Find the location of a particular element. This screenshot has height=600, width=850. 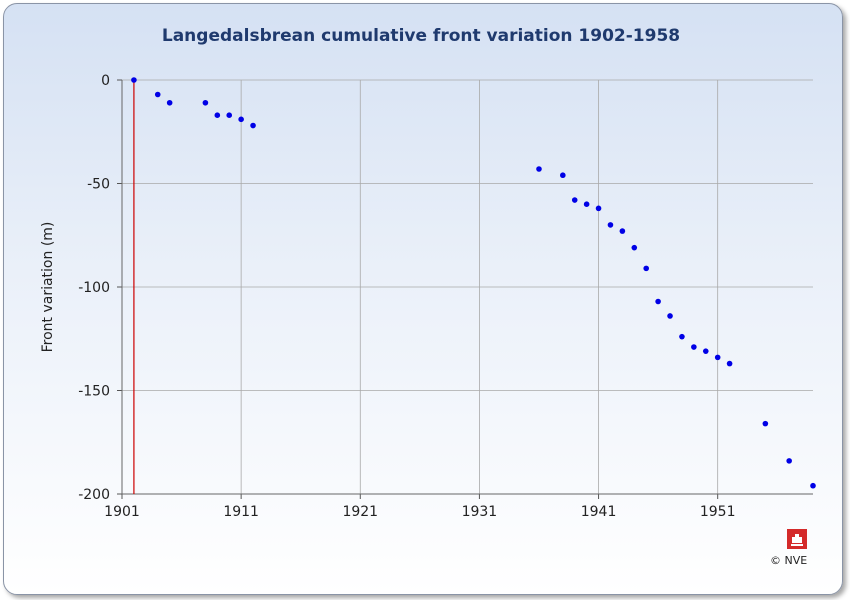

x-tick-label: 1931 is located at coordinates (480, 512).